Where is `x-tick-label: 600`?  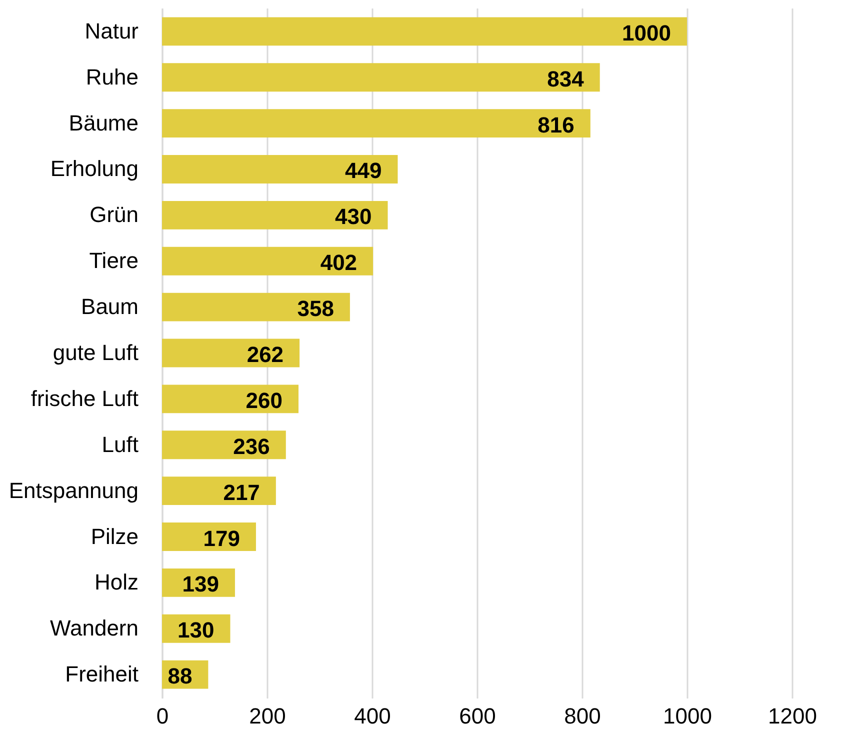
x-tick-label: 600 is located at coordinates (477, 716).